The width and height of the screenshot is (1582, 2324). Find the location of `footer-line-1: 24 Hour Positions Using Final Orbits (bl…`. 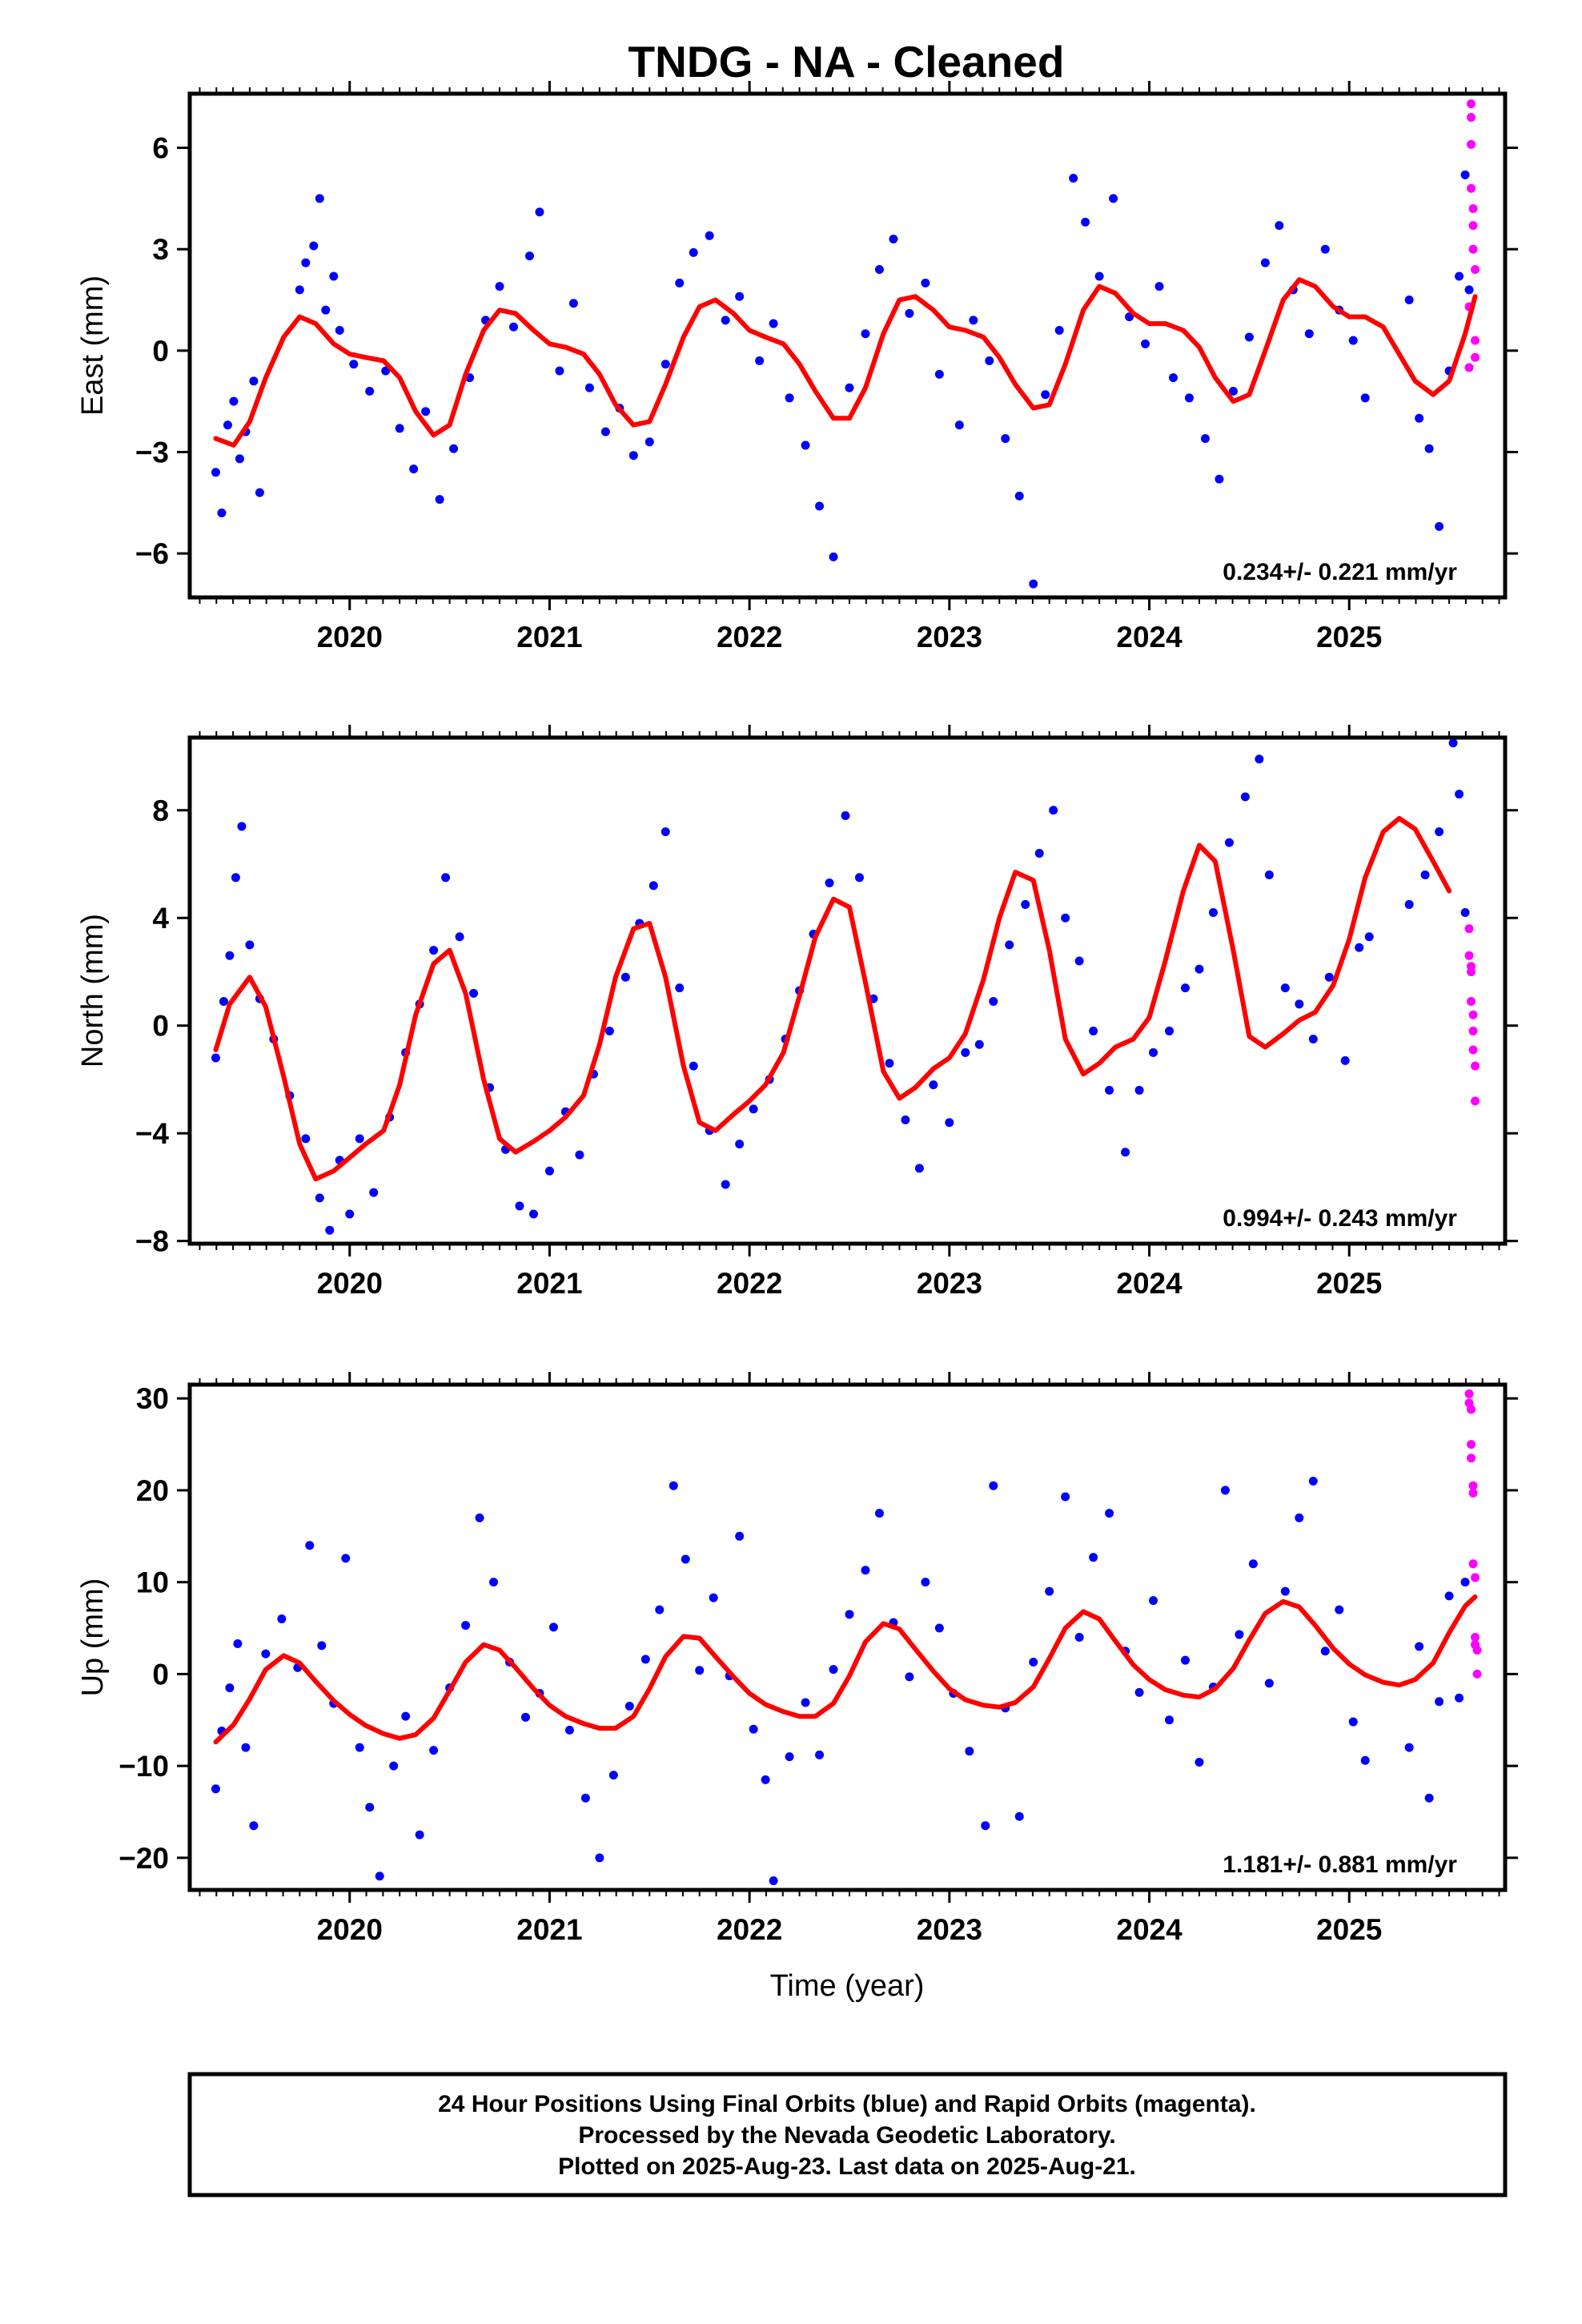

footer-line-1: 24 Hour Positions Using Final Orbits (bl… is located at coordinates (847, 2104).